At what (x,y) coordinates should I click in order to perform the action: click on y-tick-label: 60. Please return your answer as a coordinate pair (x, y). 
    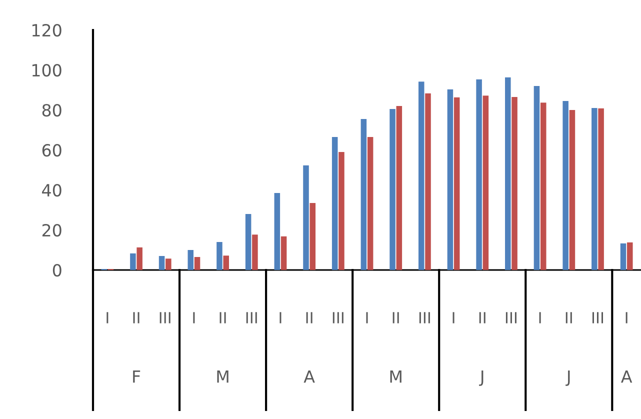
    Looking at the image, I should click on (52, 150).